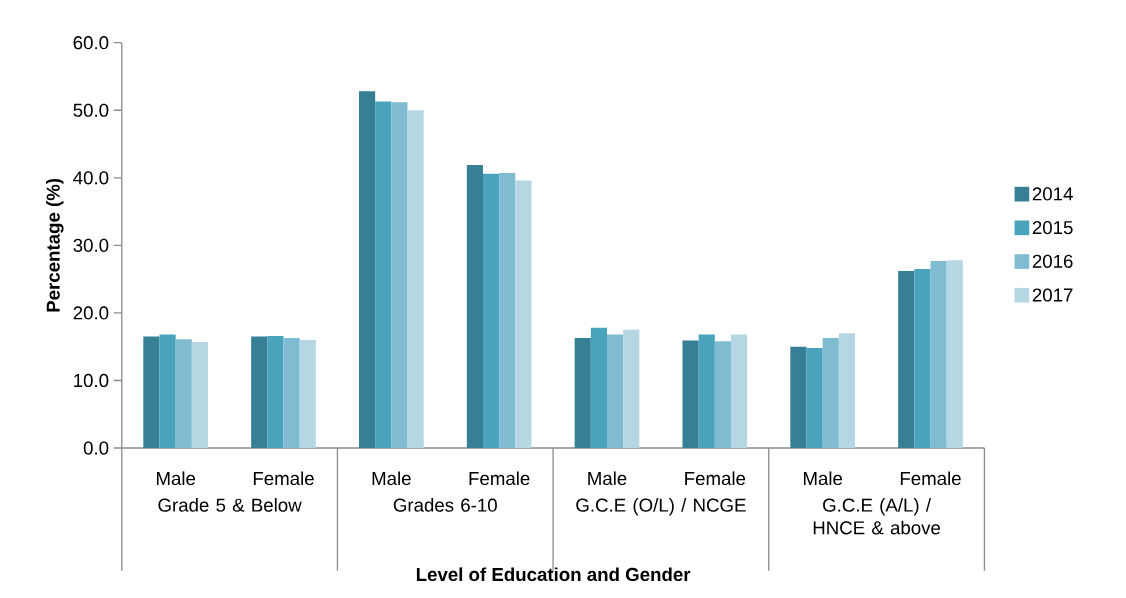  What do you see at coordinates (661, 507) in the screenshot?
I see `text: G.C.E (O/L) / NCGE` at bounding box center [661, 507].